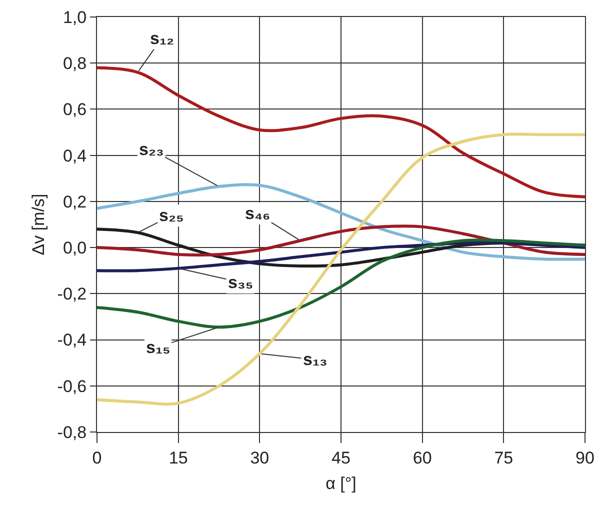 Image resolution: width=606 pixels, height=520 pixels. What do you see at coordinates (171, 215) in the screenshot?
I see `series-label: s₂₅` at bounding box center [171, 215].